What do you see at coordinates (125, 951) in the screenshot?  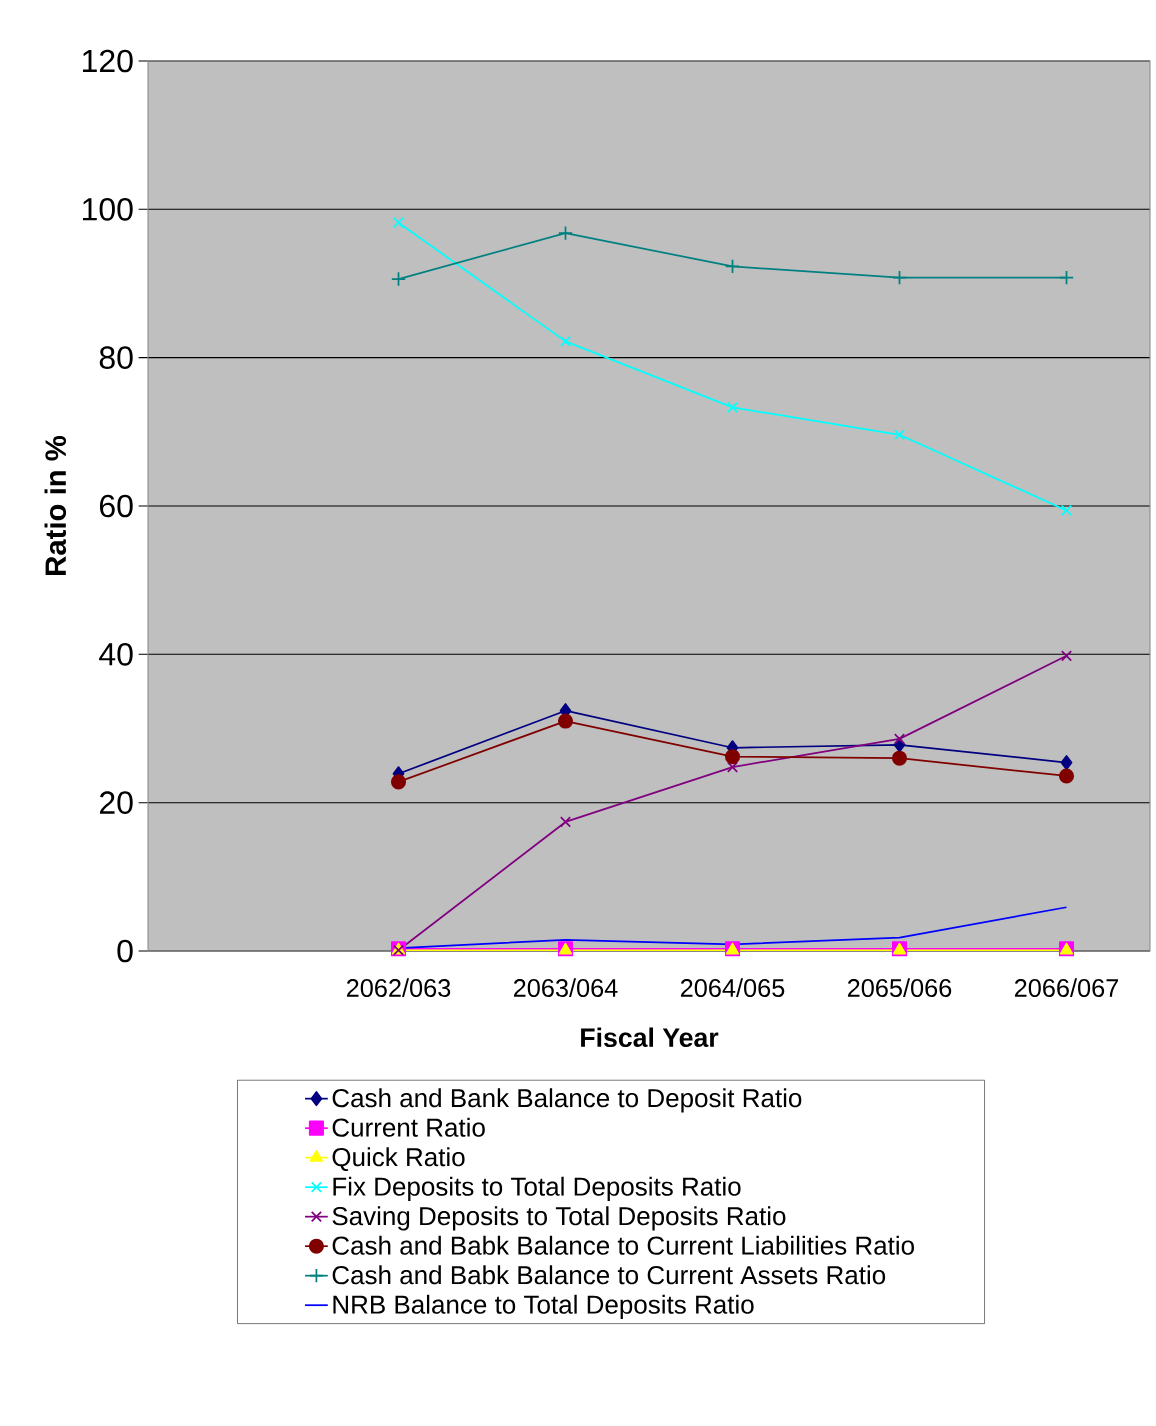 I see `y-tick-label: 0` at bounding box center [125, 951].